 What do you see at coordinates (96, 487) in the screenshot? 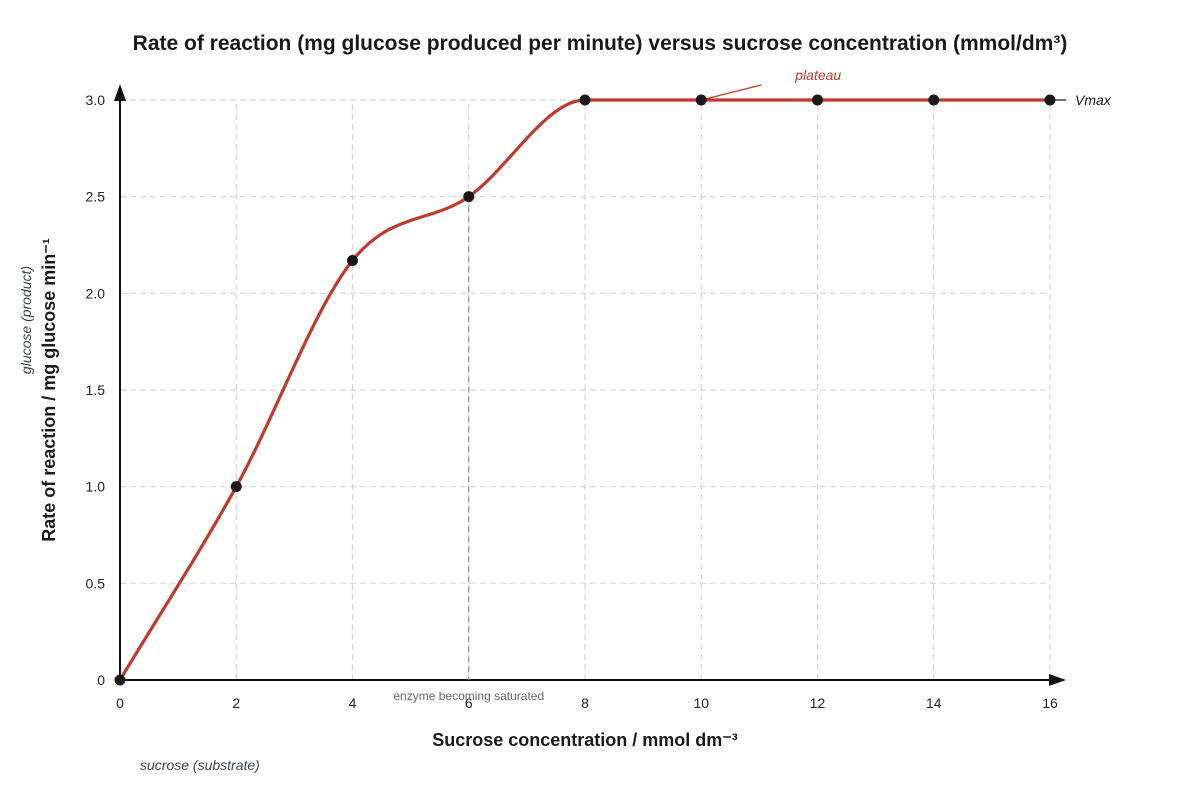
I see `y-tick-label: 1.0` at bounding box center [96, 487].